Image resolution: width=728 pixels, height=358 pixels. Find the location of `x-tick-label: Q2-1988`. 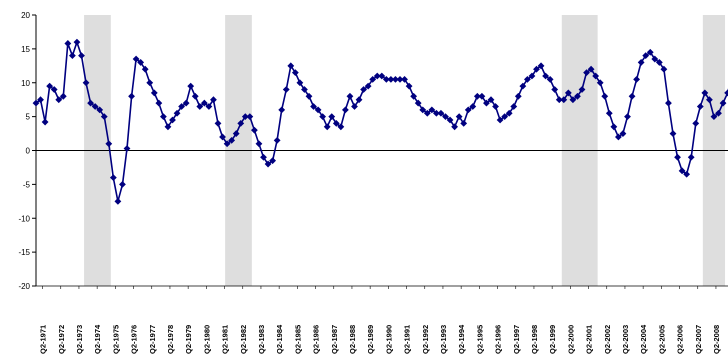

x-tick-label: Q2-1988 is located at coordinates (352, 339).